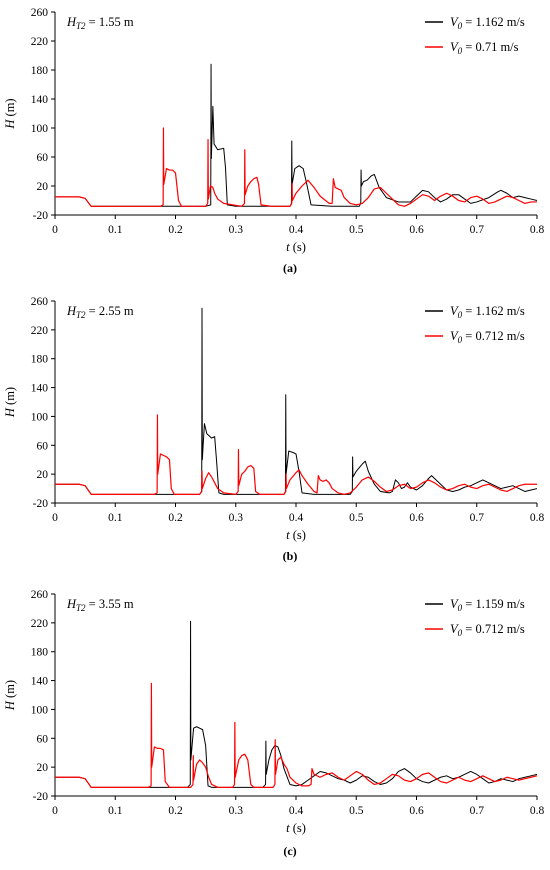  I want to click on panel-label: (c), so click(289, 851).